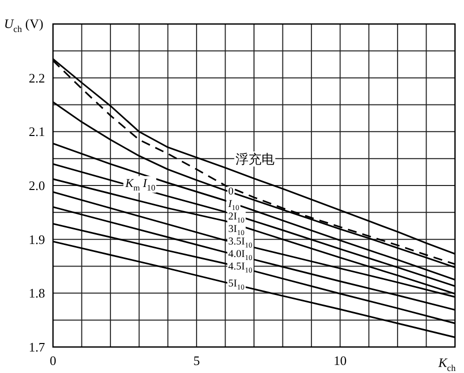 This screenshot has width=464, height=373. What do you see at coordinates (36, 239) in the screenshot?
I see `y-tick-label: 1.9` at bounding box center [36, 239].